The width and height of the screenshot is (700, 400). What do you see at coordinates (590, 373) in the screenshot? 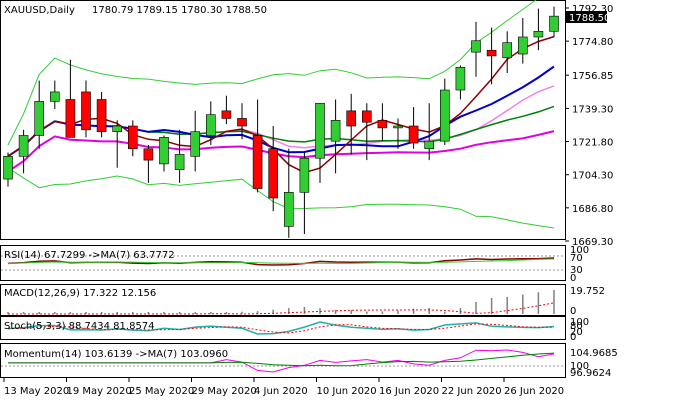
I see `momentum-tick-bottom: 96.9624` at bounding box center [590, 373].